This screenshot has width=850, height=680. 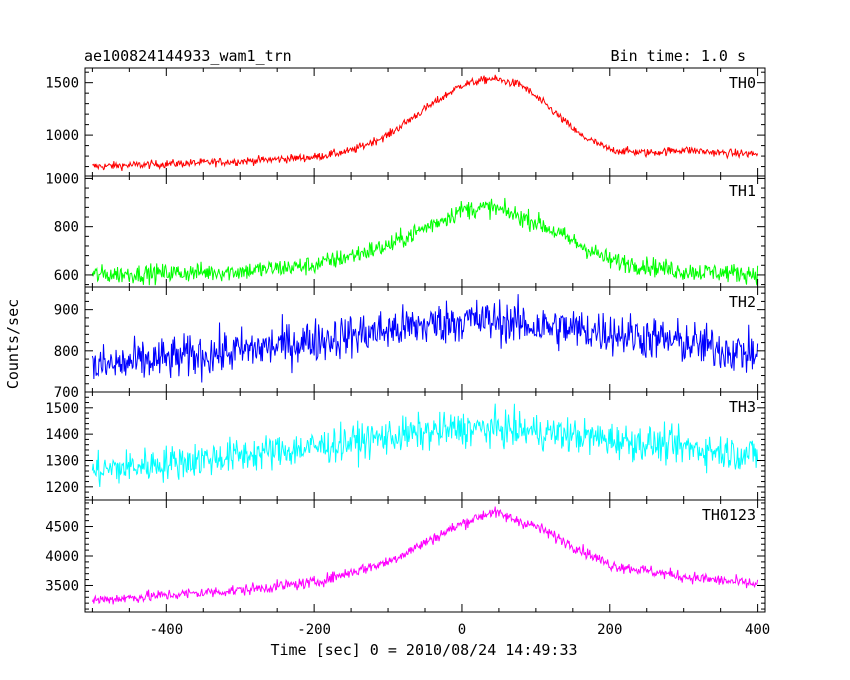 I want to click on panel-th2: 700 800 900 TH2, so click(x=410, y=343).